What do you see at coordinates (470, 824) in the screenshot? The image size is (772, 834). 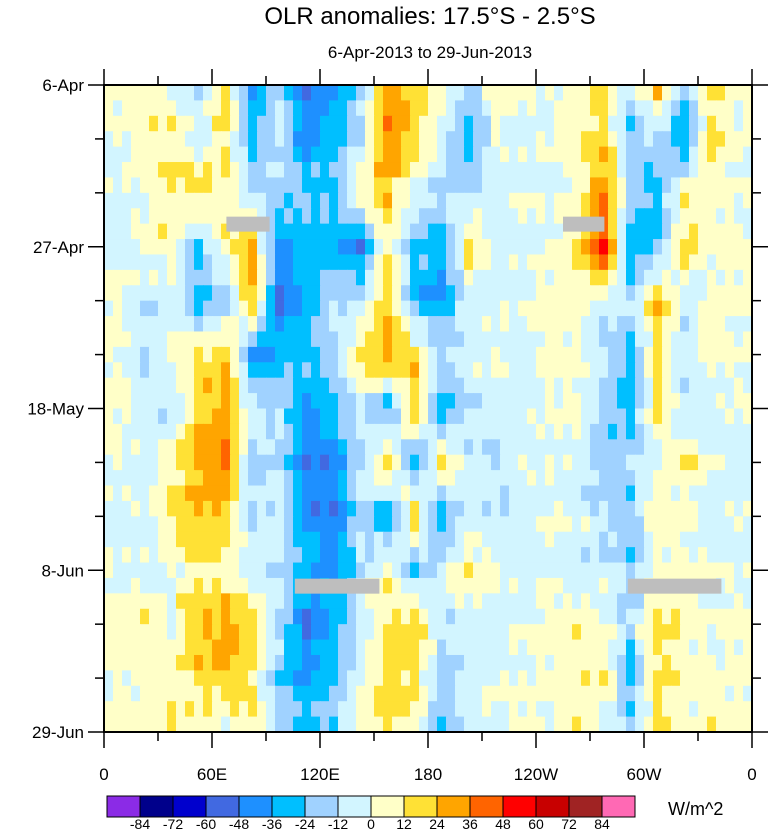 I see `colorbar-label: 36` at bounding box center [470, 824].